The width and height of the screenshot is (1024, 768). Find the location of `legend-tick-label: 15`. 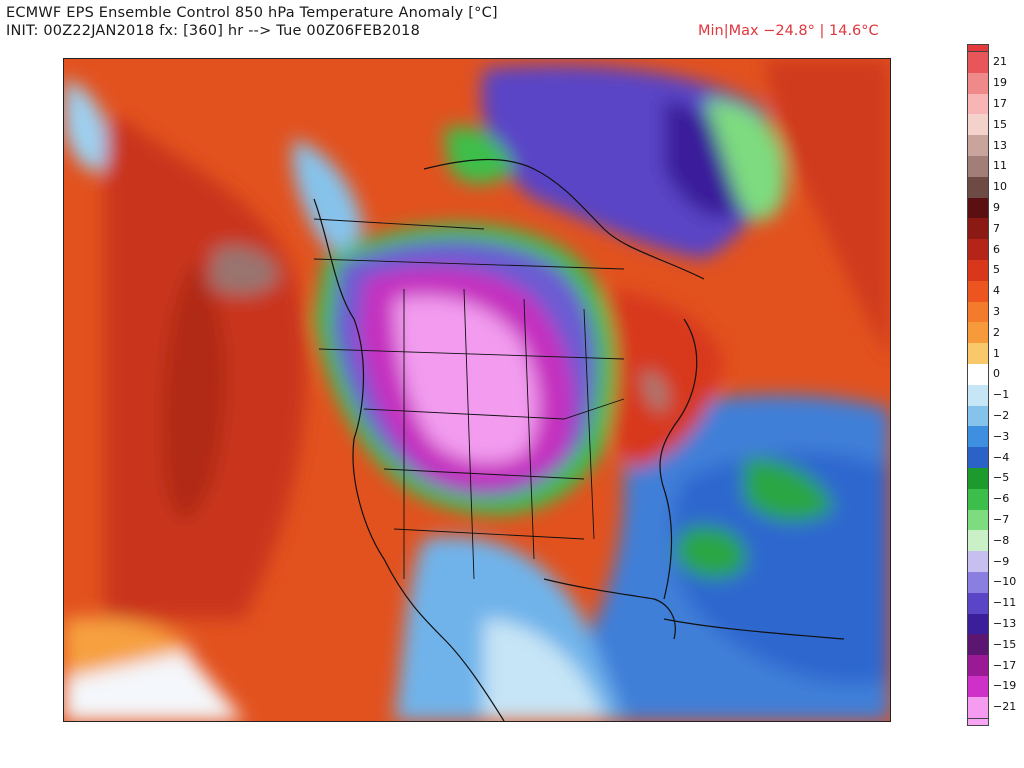

legend-tick-label: 15 is located at coordinates (1000, 124).